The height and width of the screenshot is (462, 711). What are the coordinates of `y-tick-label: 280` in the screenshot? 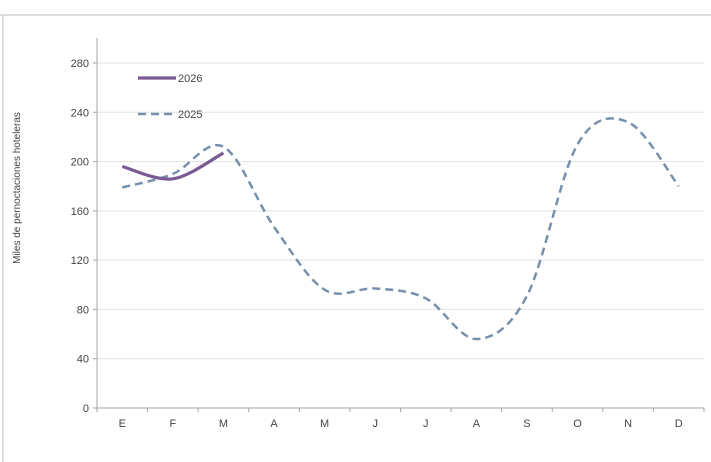 It's located at (80, 64).